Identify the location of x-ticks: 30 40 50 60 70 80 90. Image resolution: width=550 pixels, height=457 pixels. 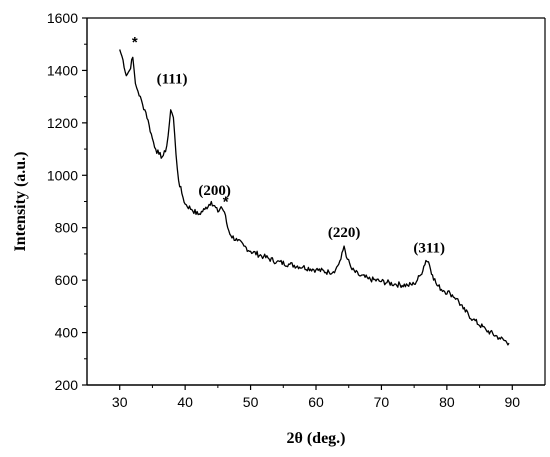
(316, 397).